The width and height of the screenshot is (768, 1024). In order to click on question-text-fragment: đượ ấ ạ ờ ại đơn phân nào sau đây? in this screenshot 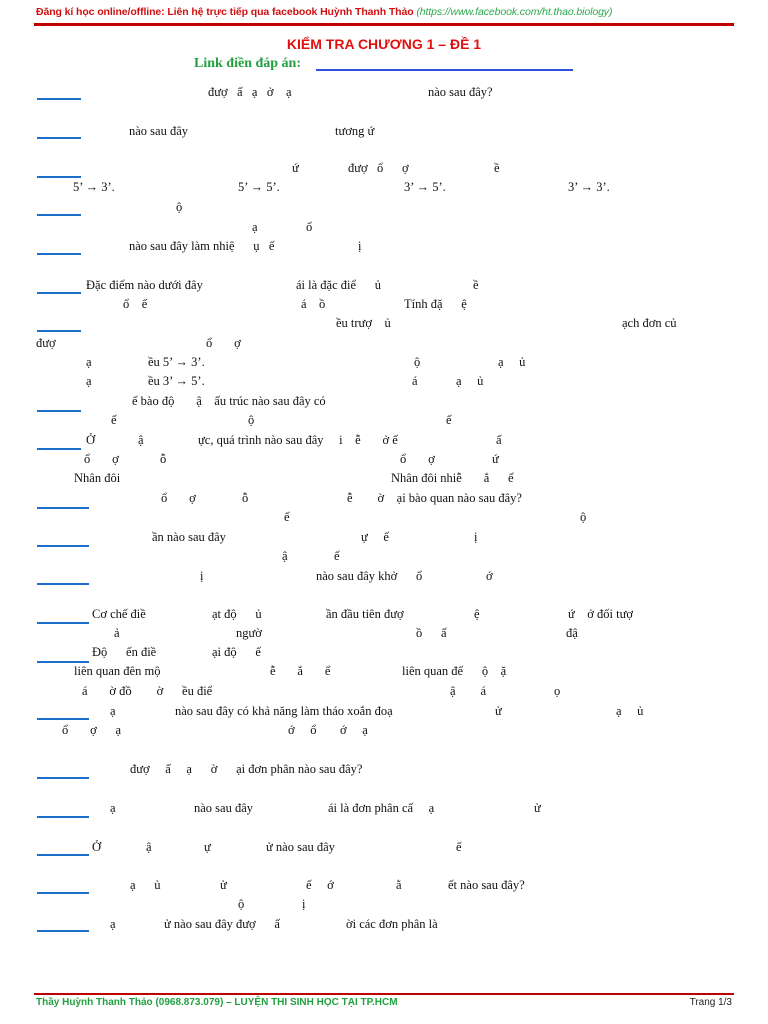, I will do `click(246, 769)`.